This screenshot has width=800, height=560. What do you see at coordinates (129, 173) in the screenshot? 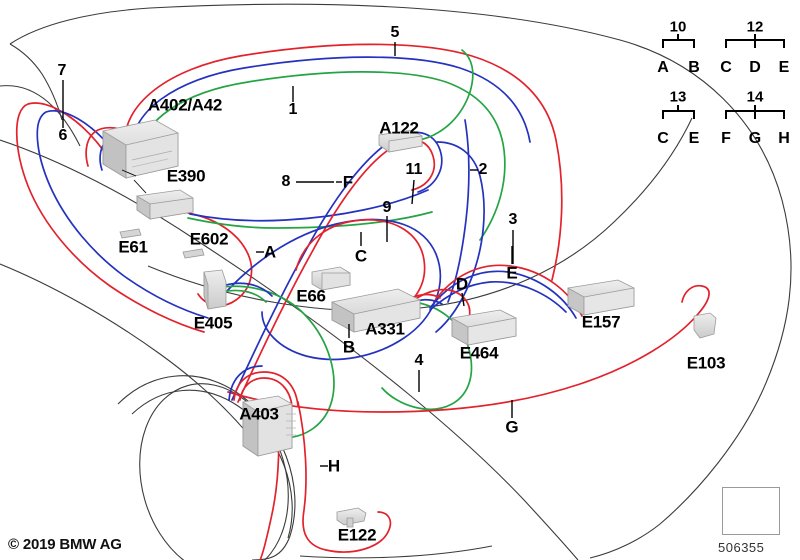
I see `leader-e390-a402` at bounding box center [129, 173].